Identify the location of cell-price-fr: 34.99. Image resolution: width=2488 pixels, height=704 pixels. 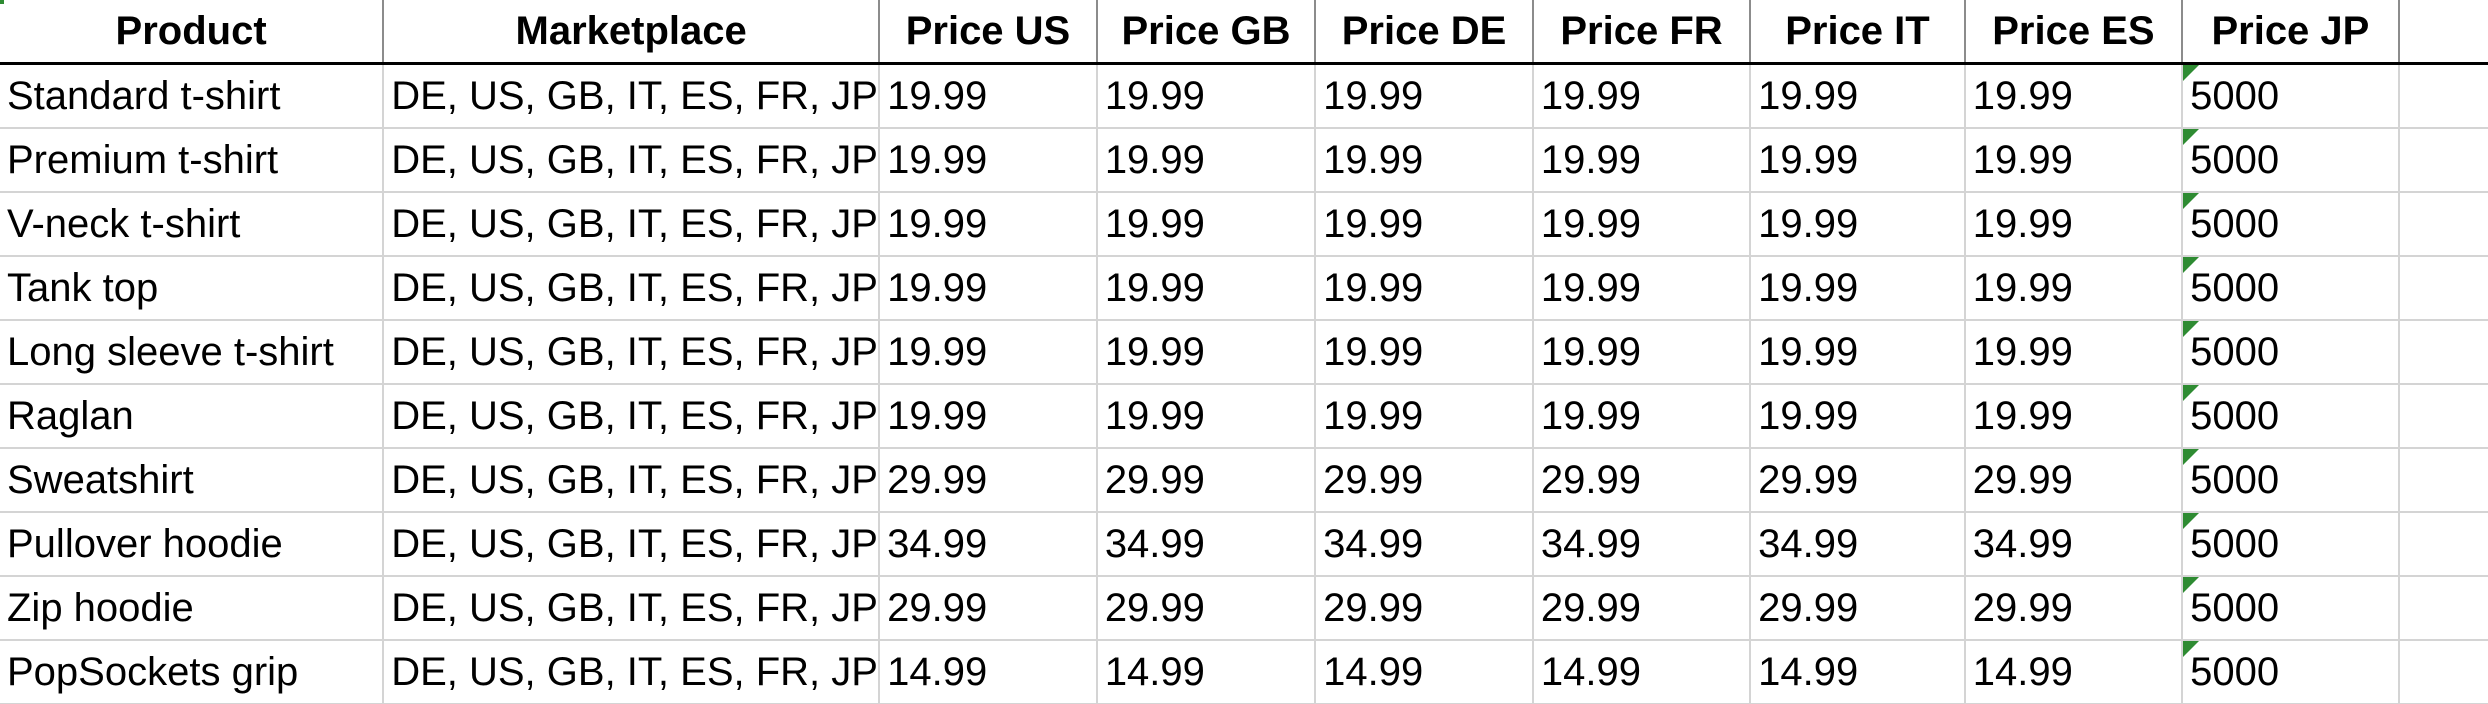
(1642, 544).